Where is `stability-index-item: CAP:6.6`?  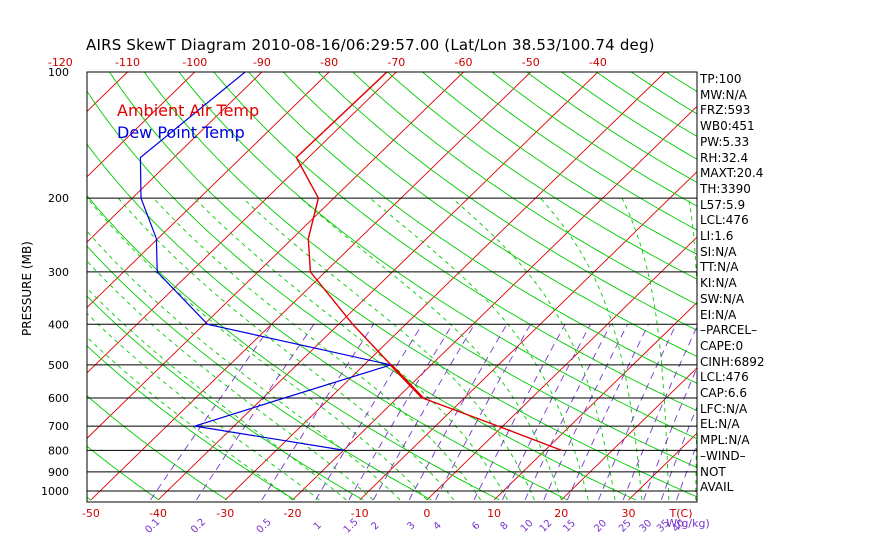
stability-index-item: CAP:6.6 is located at coordinates (723, 393).